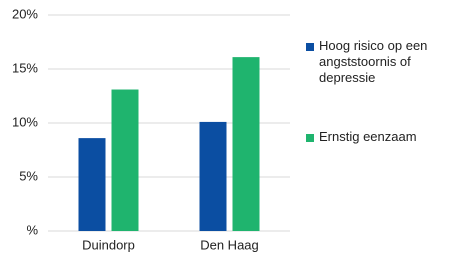 This screenshot has width=450, height=263. What do you see at coordinates (25, 67) in the screenshot?
I see `y-tick-label: 15%` at bounding box center [25, 67].